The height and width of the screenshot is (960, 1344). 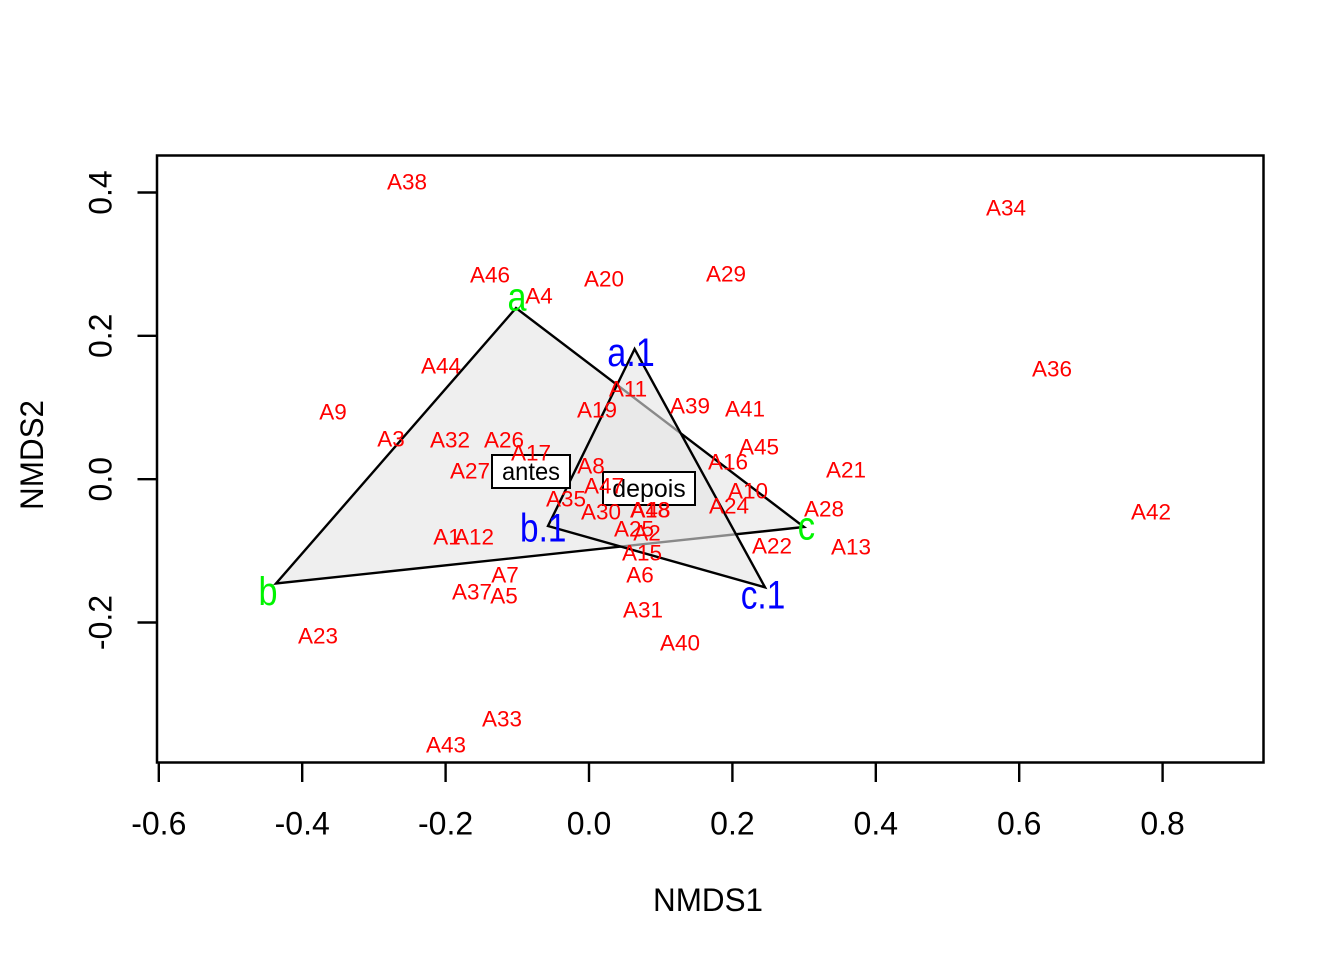 I want to click on svg-text: A20, so click(x=604, y=279).